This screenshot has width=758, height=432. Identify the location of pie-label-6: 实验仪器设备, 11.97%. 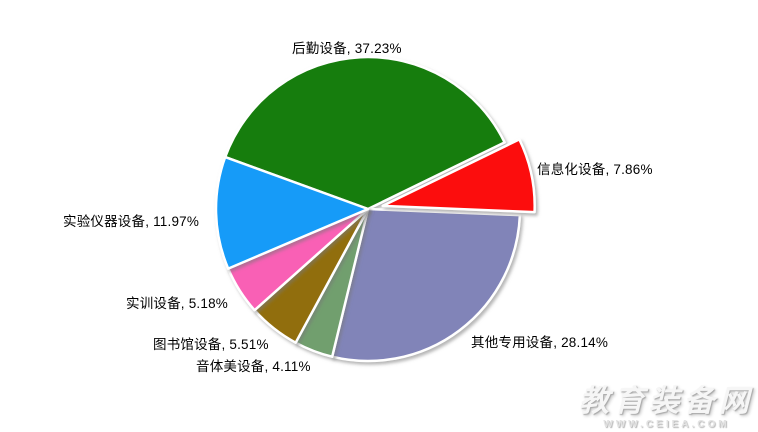
(131, 221).